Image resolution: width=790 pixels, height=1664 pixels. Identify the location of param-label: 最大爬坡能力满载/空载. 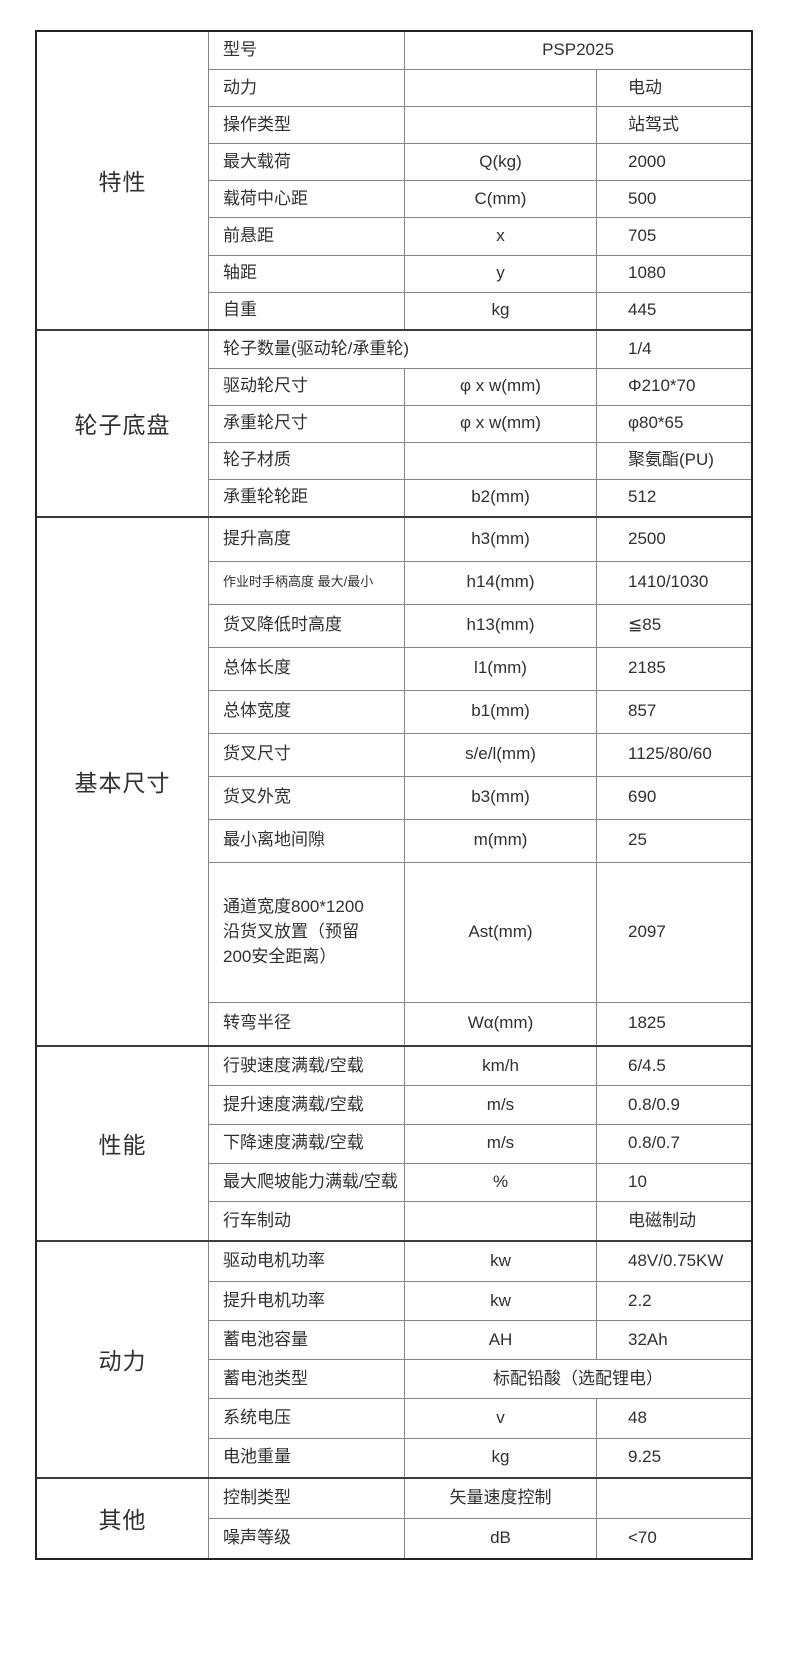
(310, 1181).